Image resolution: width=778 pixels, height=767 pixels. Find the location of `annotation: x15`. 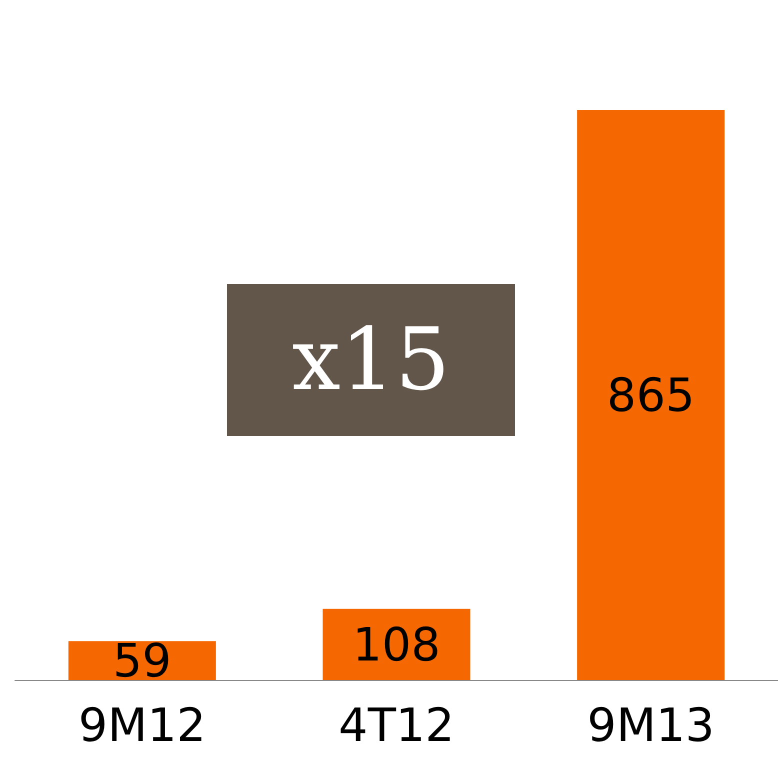

annotation: x15 is located at coordinates (371, 360).